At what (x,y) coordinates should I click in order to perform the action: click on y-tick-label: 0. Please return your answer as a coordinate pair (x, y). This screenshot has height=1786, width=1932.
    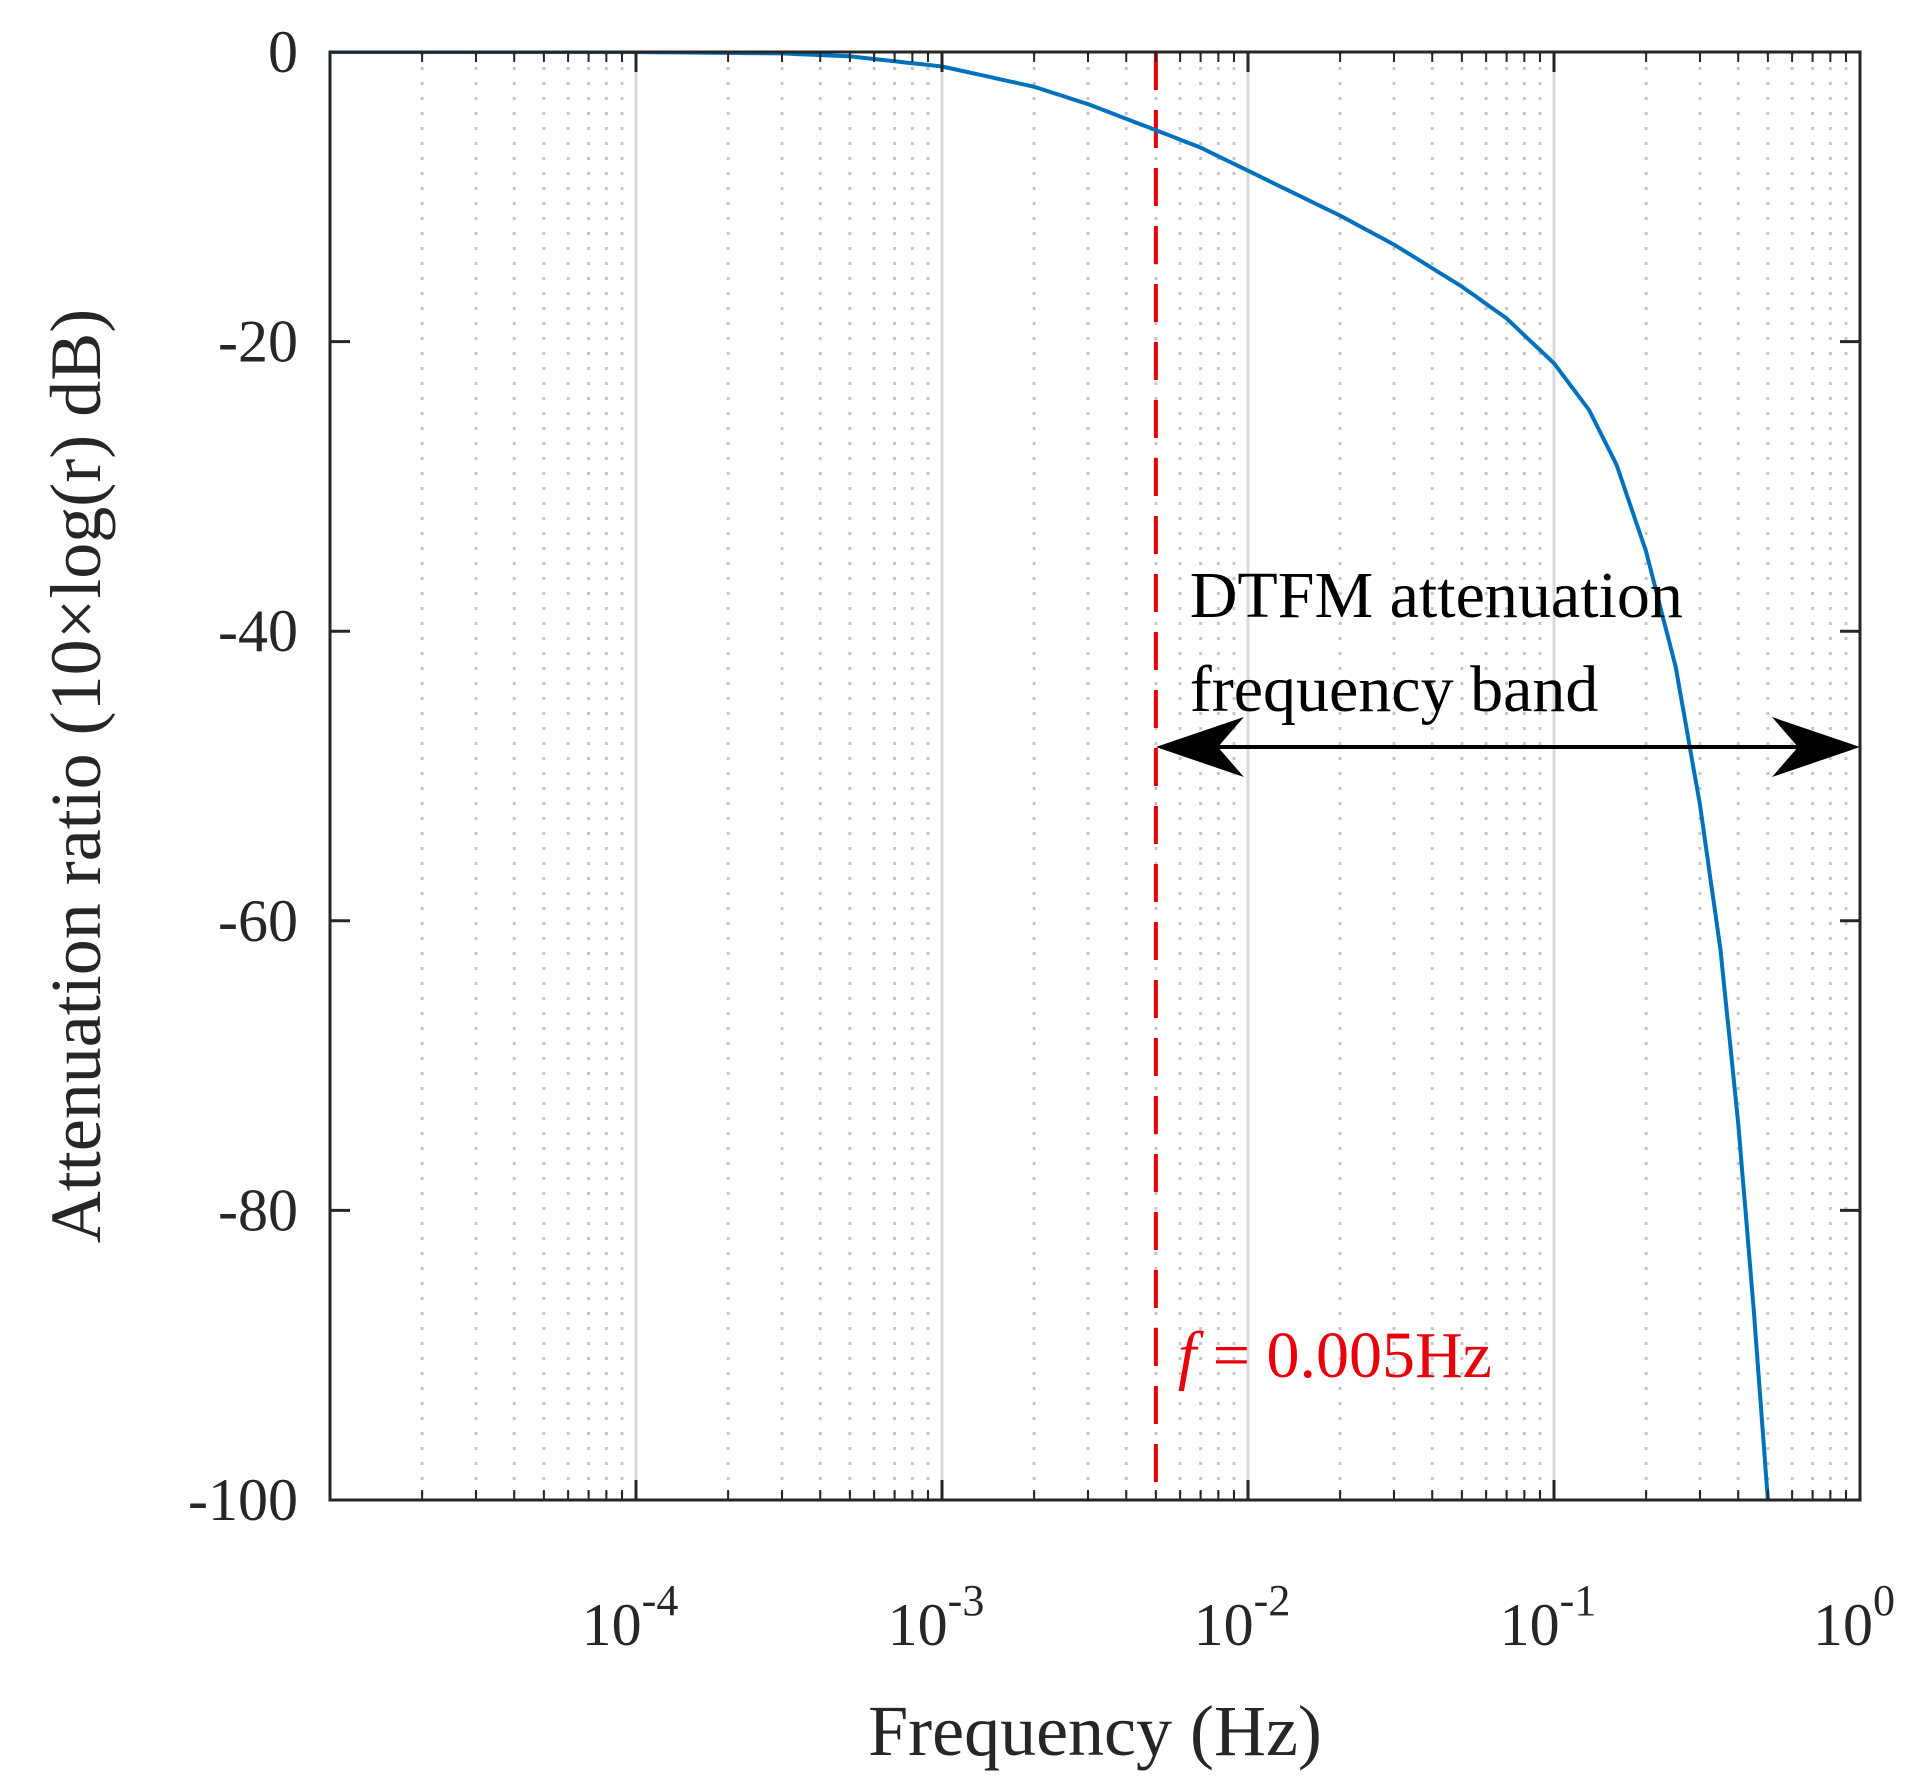
    Looking at the image, I should click on (283, 52).